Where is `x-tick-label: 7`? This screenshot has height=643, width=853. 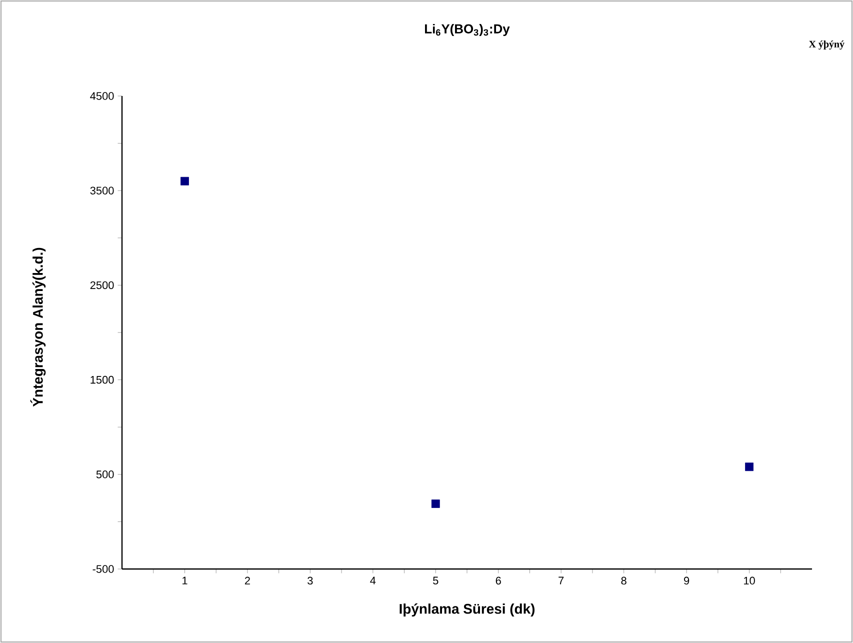
x-tick-label: 7 is located at coordinates (561, 580).